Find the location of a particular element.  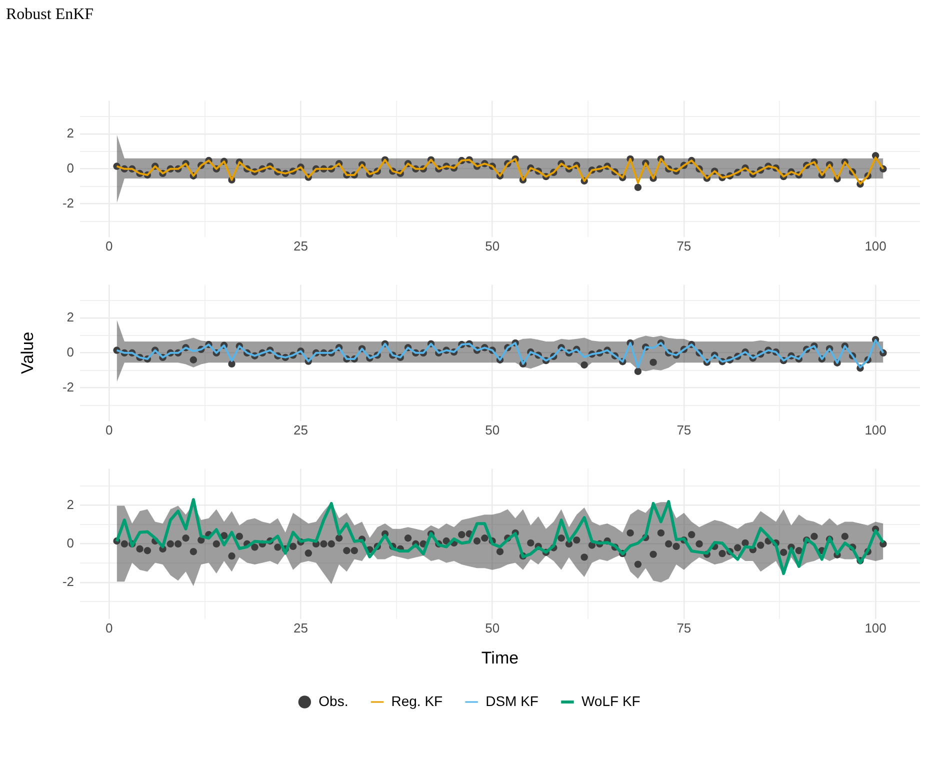

legend-label: WoLF KF is located at coordinates (610, 700).